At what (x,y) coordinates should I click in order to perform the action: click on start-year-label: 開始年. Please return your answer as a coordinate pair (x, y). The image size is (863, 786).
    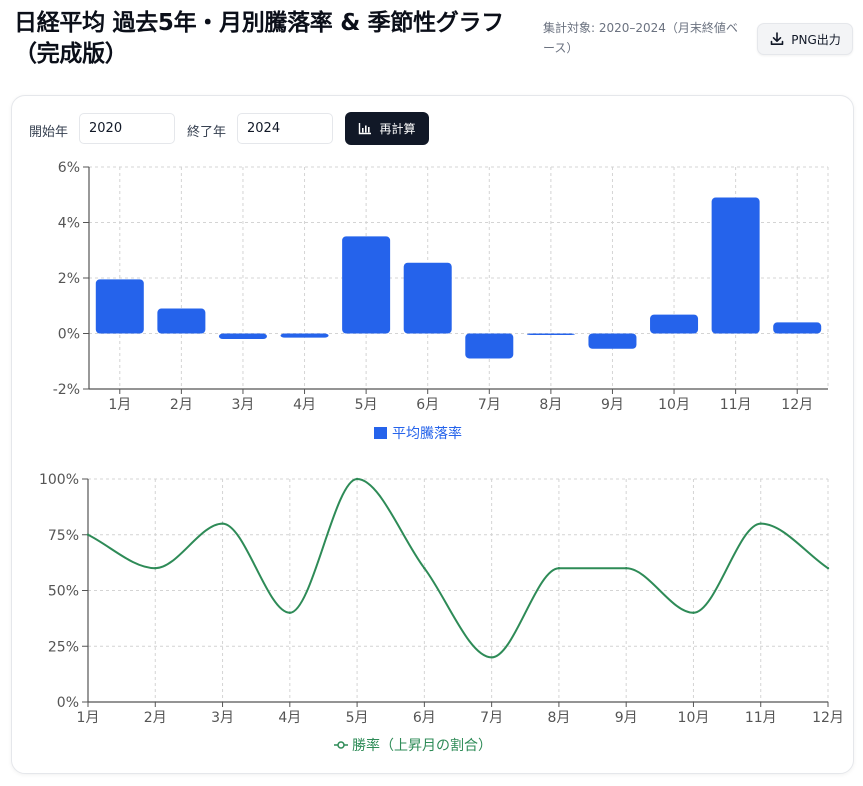
    Looking at the image, I should click on (49, 132).